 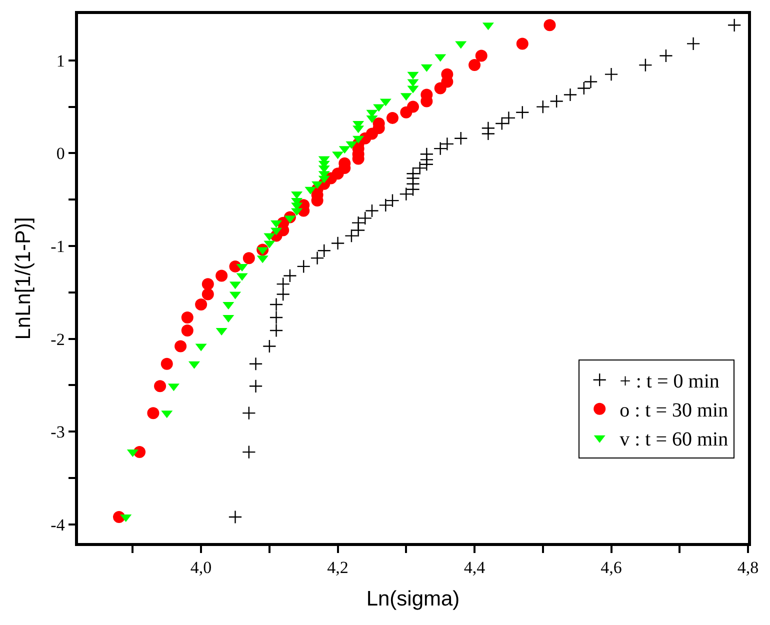 What do you see at coordinates (58, 524) in the screenshot?
I see `y-tick-label: -4` at bounding box center [58, 524].